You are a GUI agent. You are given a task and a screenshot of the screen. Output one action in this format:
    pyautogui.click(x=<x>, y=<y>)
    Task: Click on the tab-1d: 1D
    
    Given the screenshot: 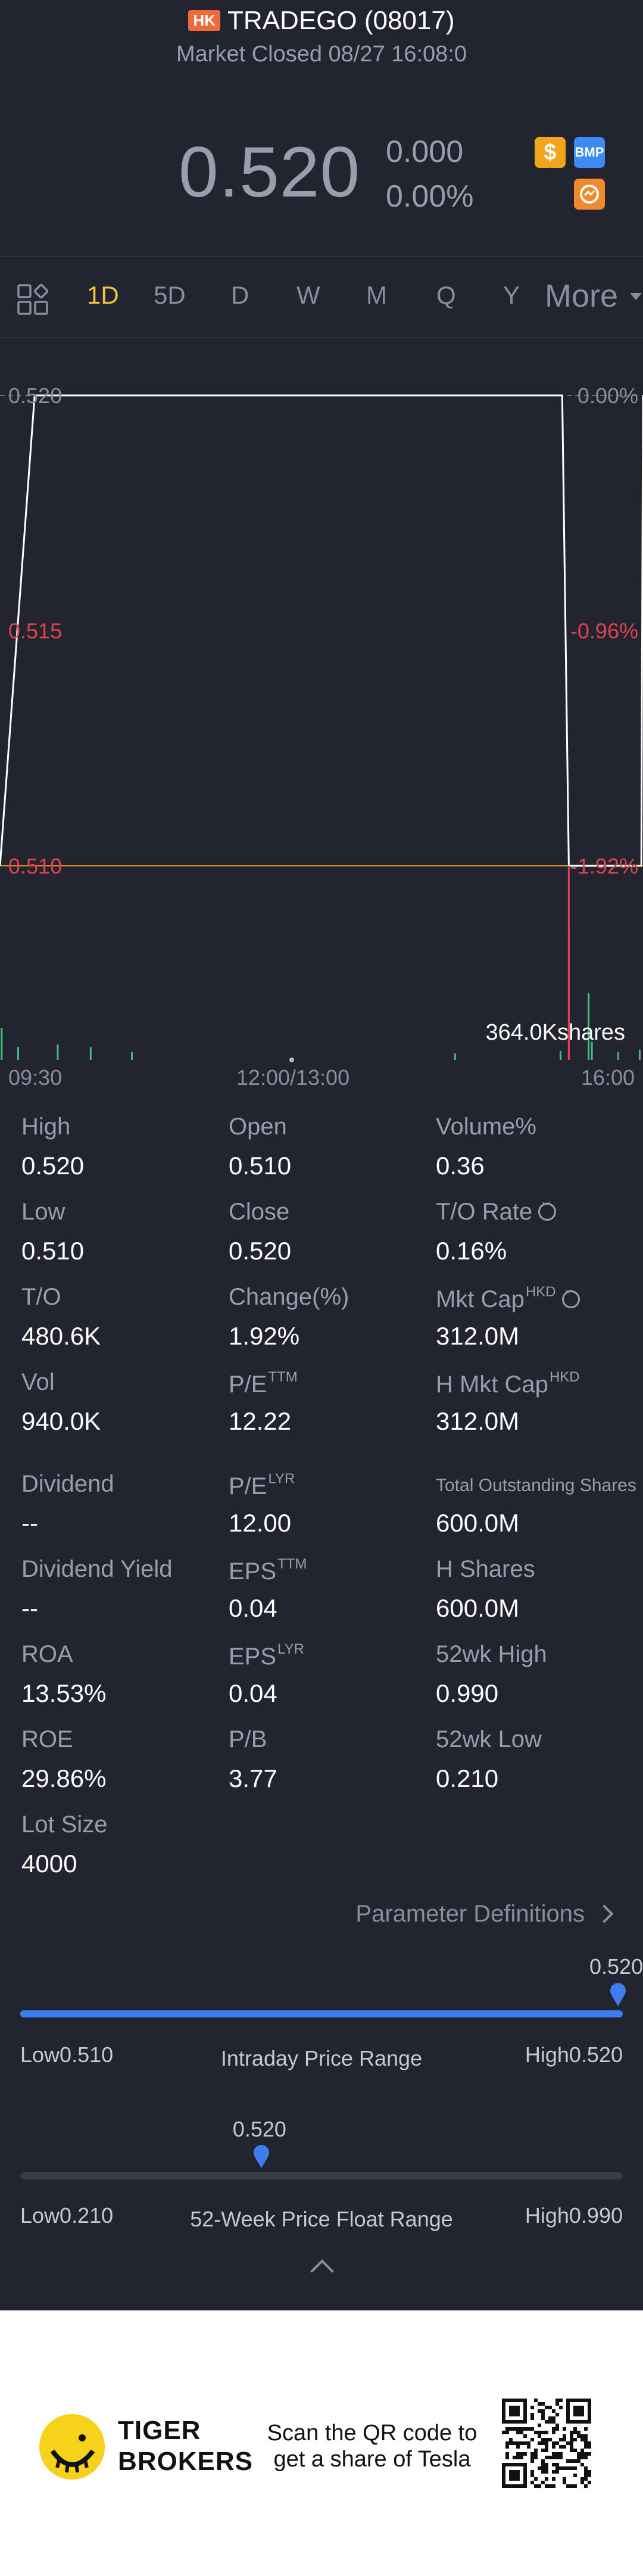 What is the action you would take?
    pyautogui.click(x=103, y=295)
    